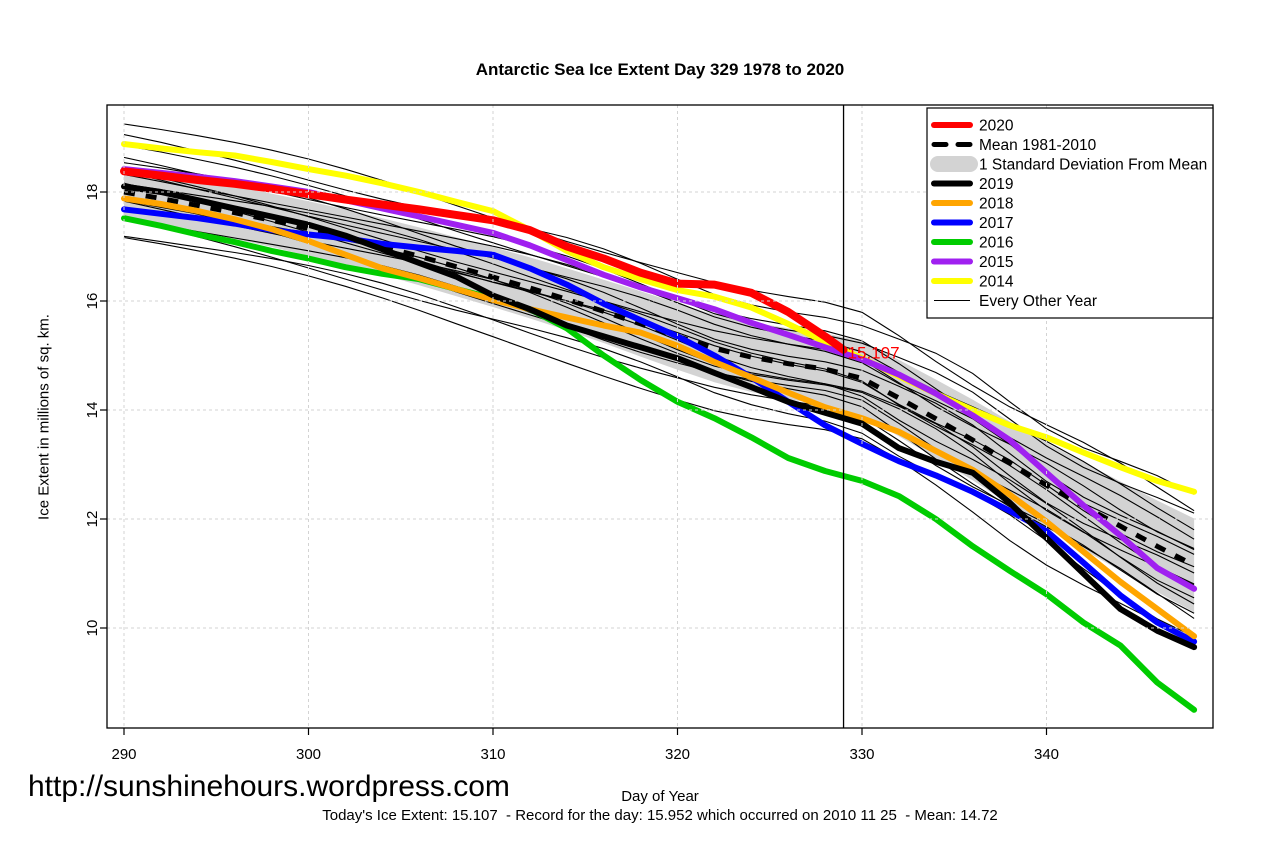  I want to click on x-tick-label-320: 320, so click(677, 754).